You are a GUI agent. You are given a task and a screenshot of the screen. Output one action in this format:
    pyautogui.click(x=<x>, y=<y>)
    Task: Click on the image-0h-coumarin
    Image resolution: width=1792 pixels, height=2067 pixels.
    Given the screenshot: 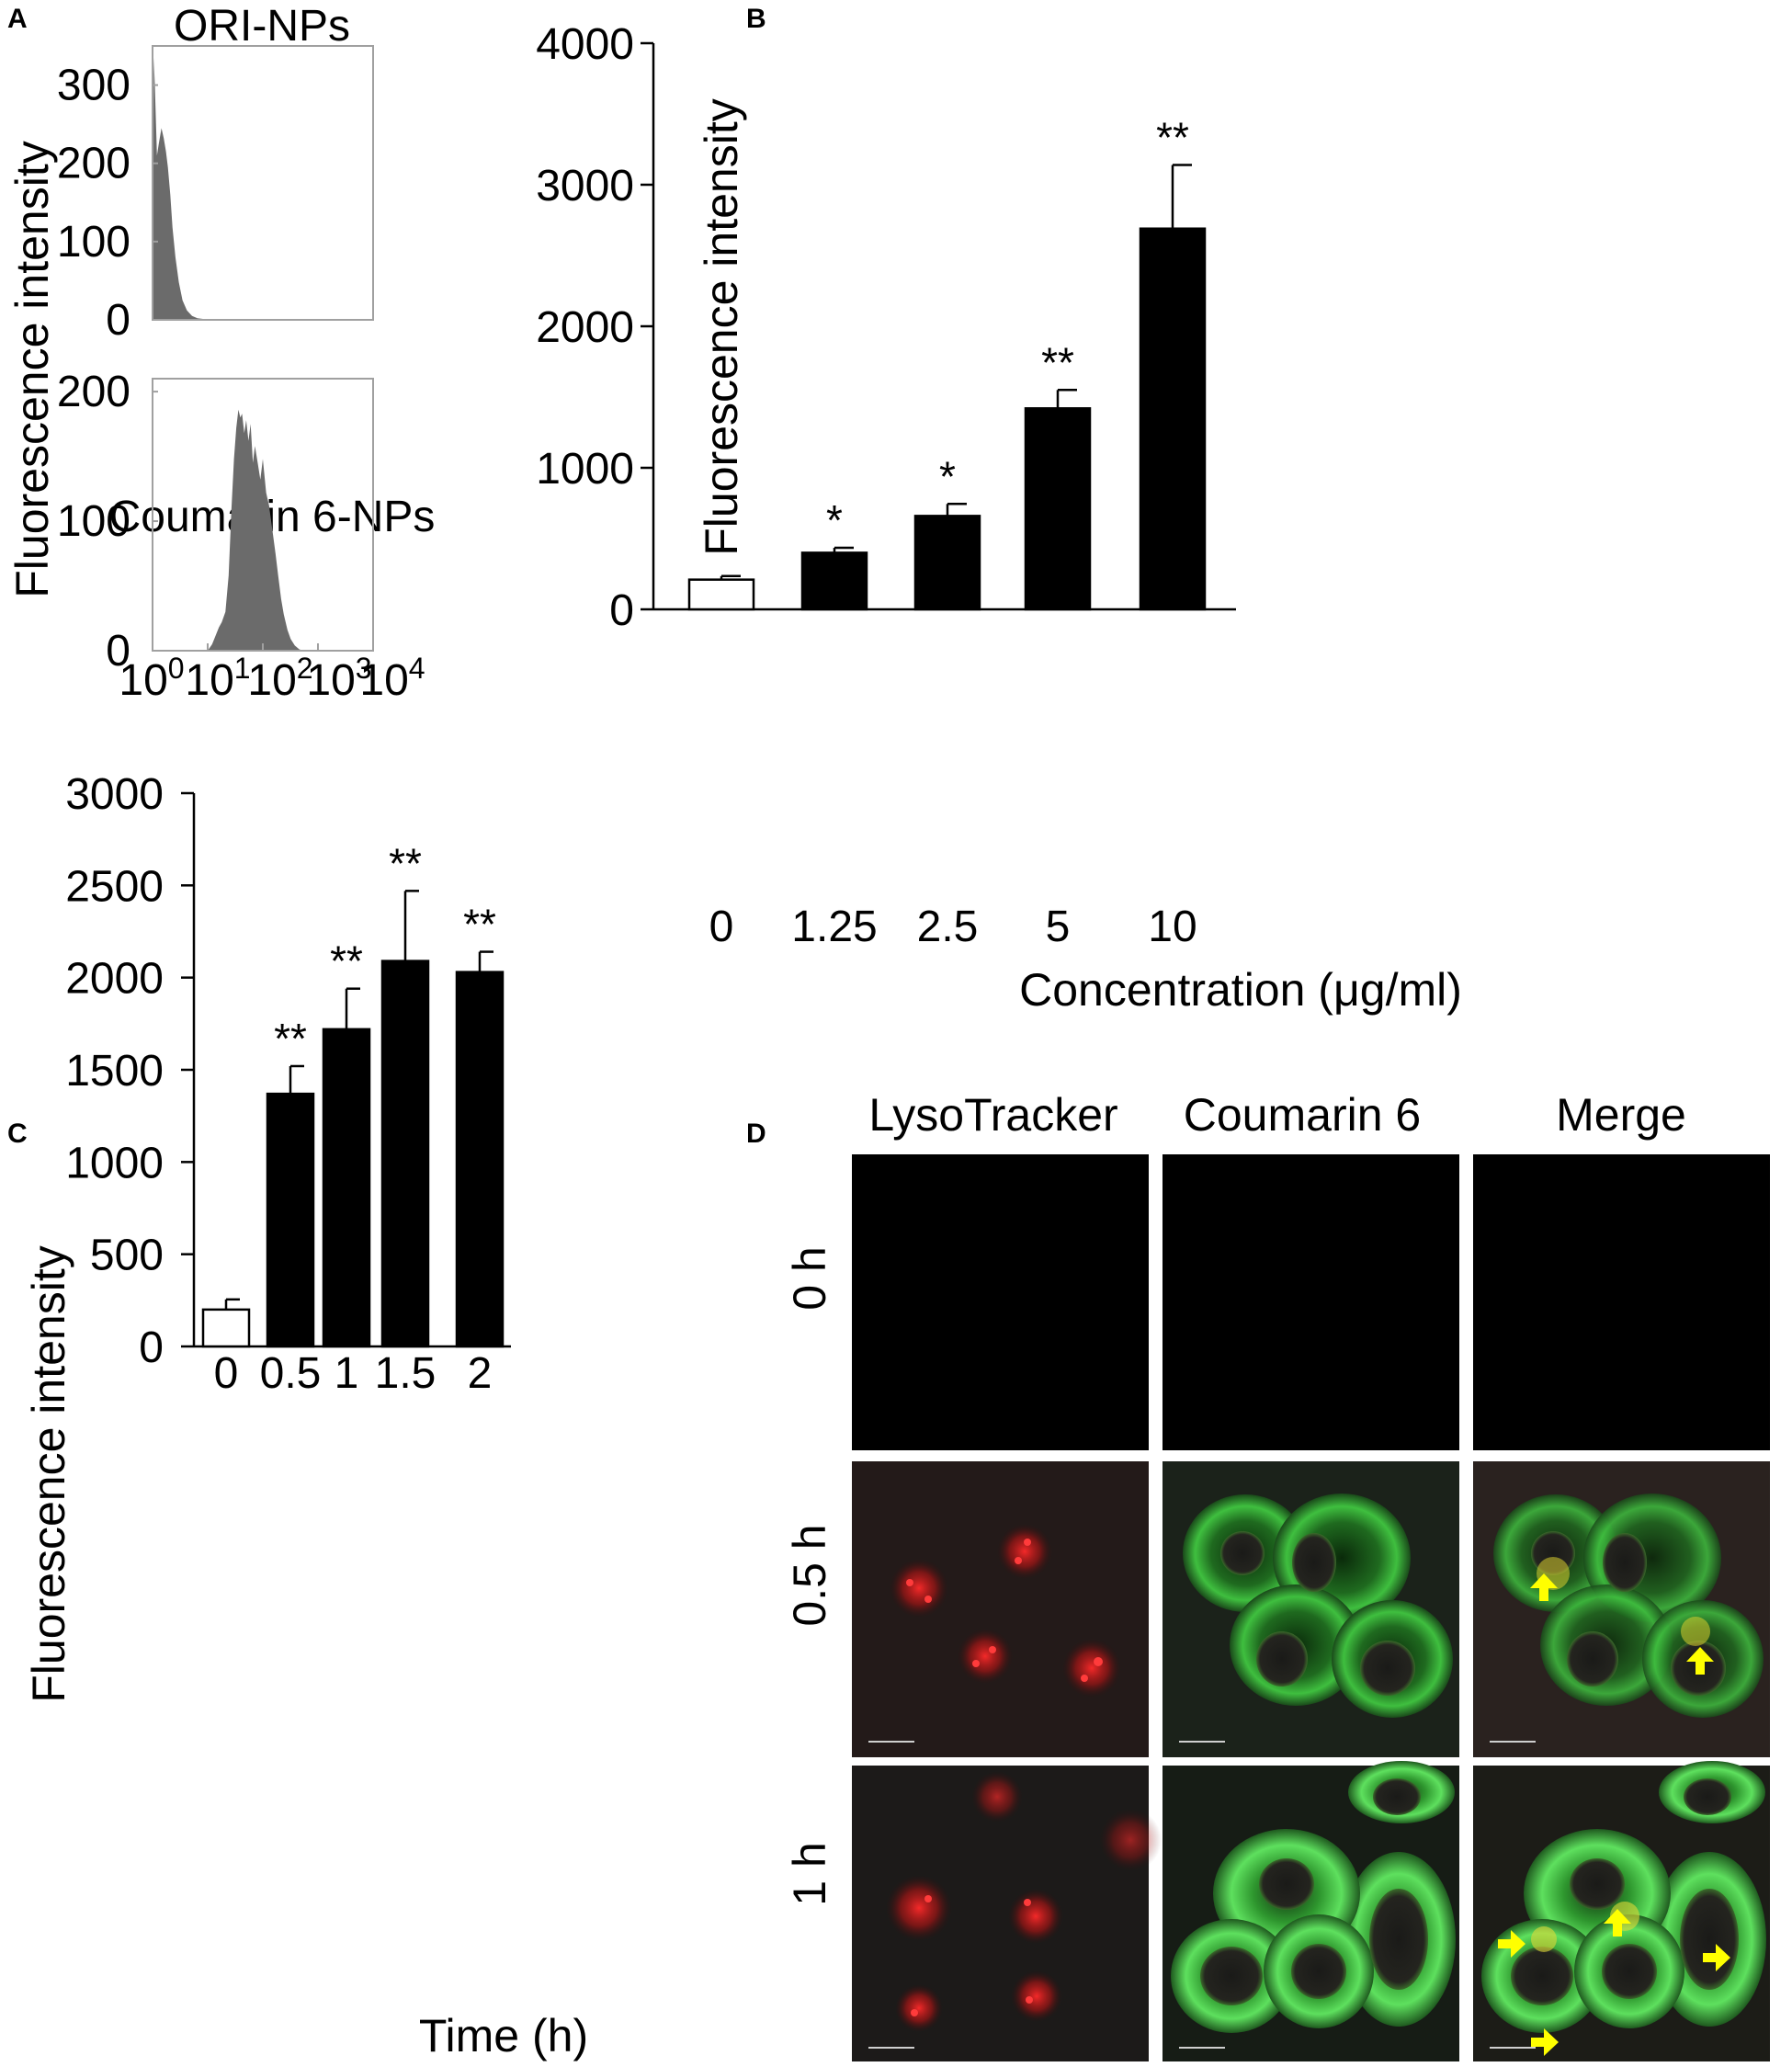 What is the action you would take?
    pyautogui.click(x=1311, y=1302)
    